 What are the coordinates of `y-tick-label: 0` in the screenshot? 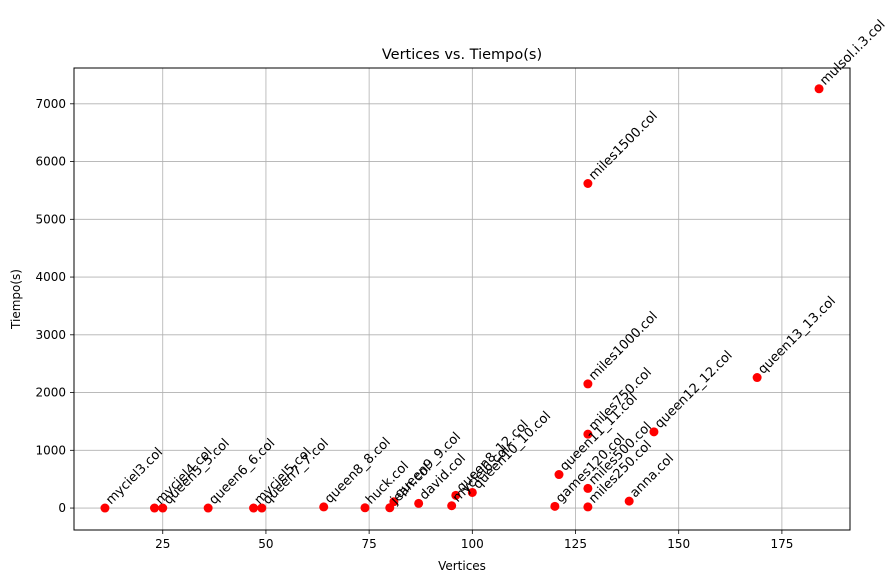 It's located at (62, 508).